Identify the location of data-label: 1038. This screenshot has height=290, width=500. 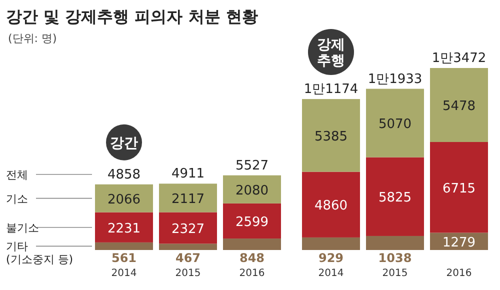
(395, 258).